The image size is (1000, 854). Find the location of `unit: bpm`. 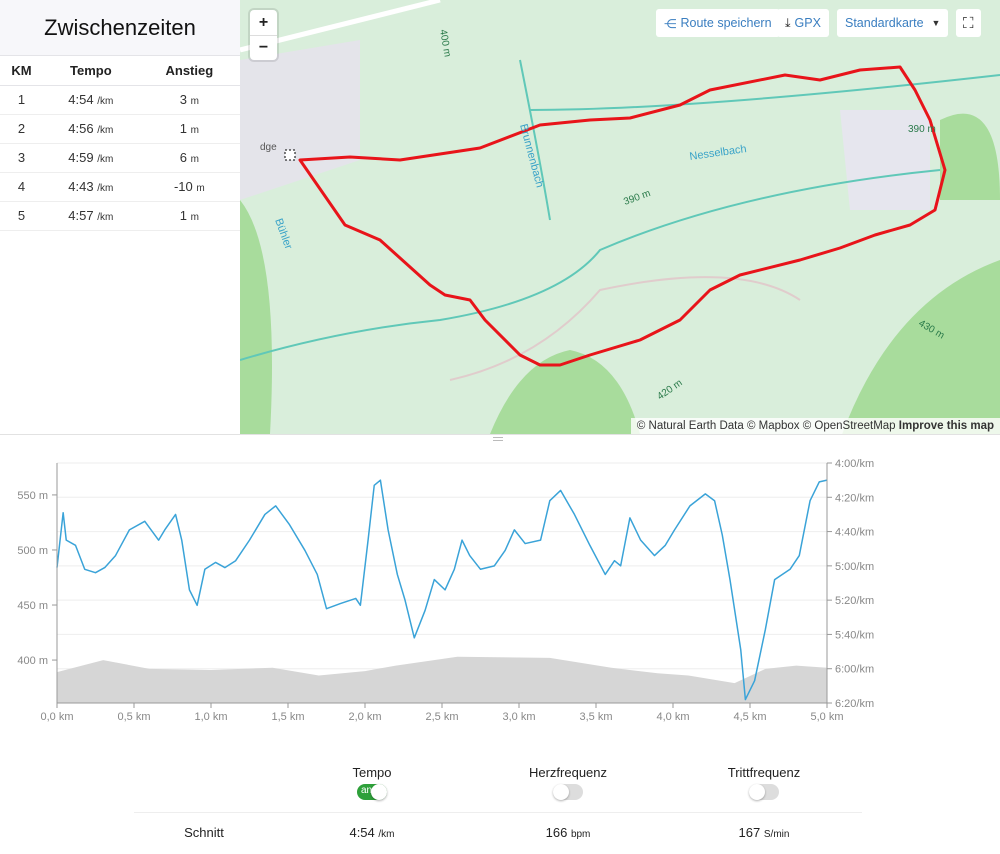

unit: bpm is located at coordinates (580, 834).